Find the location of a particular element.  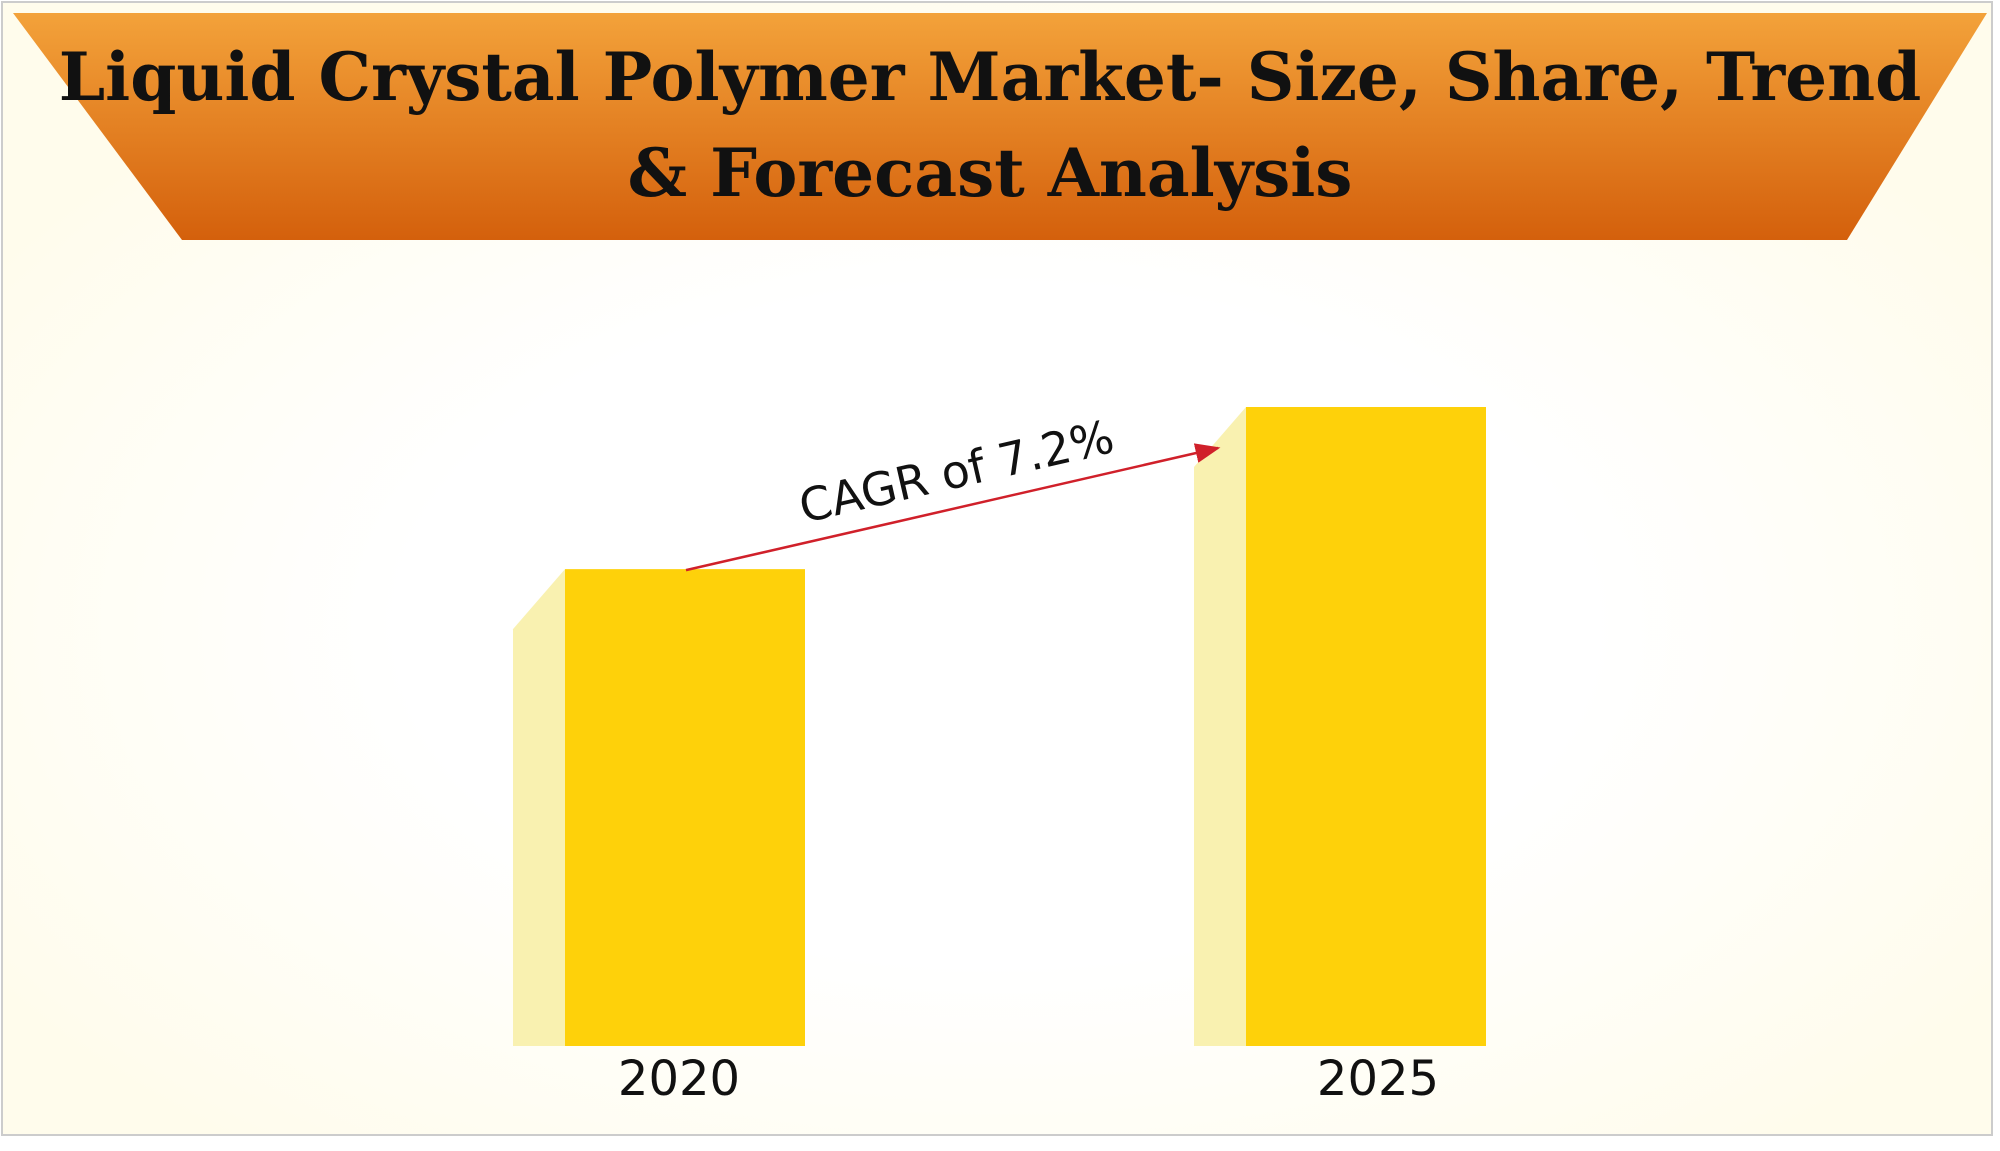

cagr-arrow is located at coordinates (953, 507).